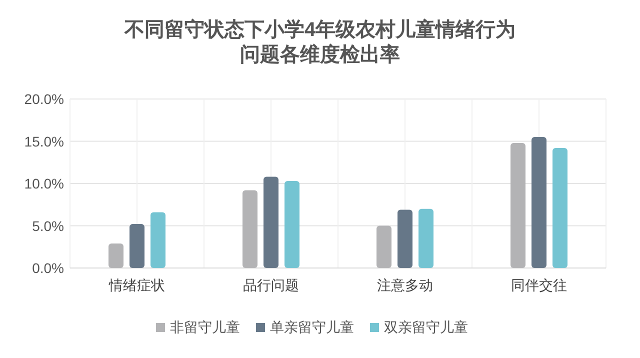 Image resolution: width=640 pixels, height=358 pixels. What do you see at coordinates (44, 99) in the screenshot?
I see `y-tick-label: 20.0%` at bounding box center [44, 99].